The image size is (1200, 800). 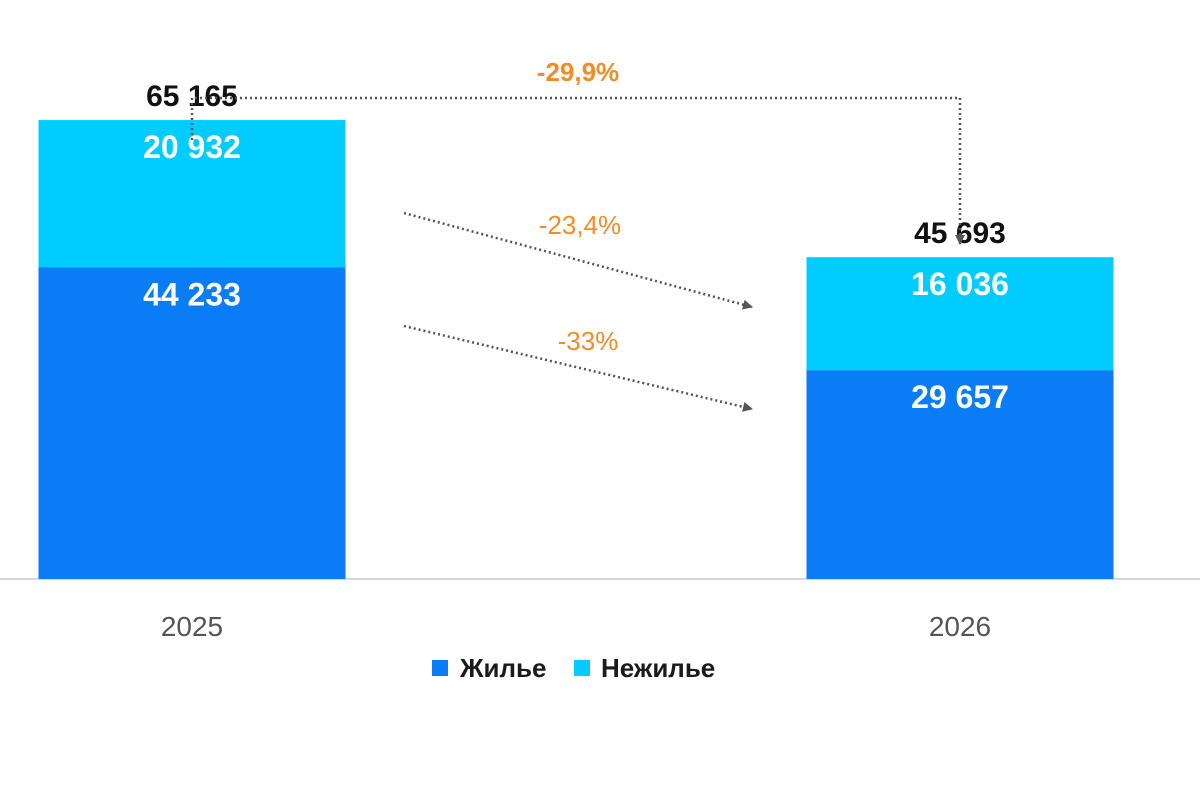 I want to click on data-label-nezhilye-2025: 20 932, so click(x=192, y=147).